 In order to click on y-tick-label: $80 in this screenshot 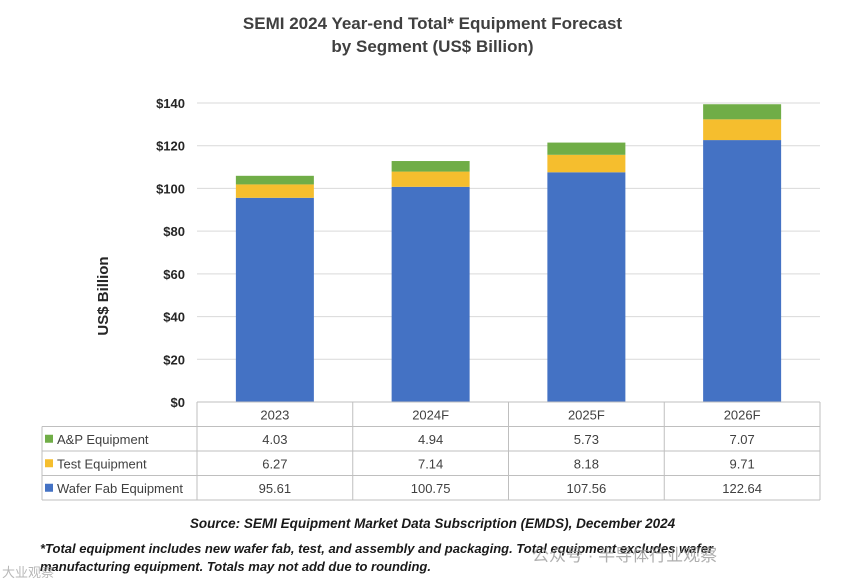, I will do `click(174, 231)`.